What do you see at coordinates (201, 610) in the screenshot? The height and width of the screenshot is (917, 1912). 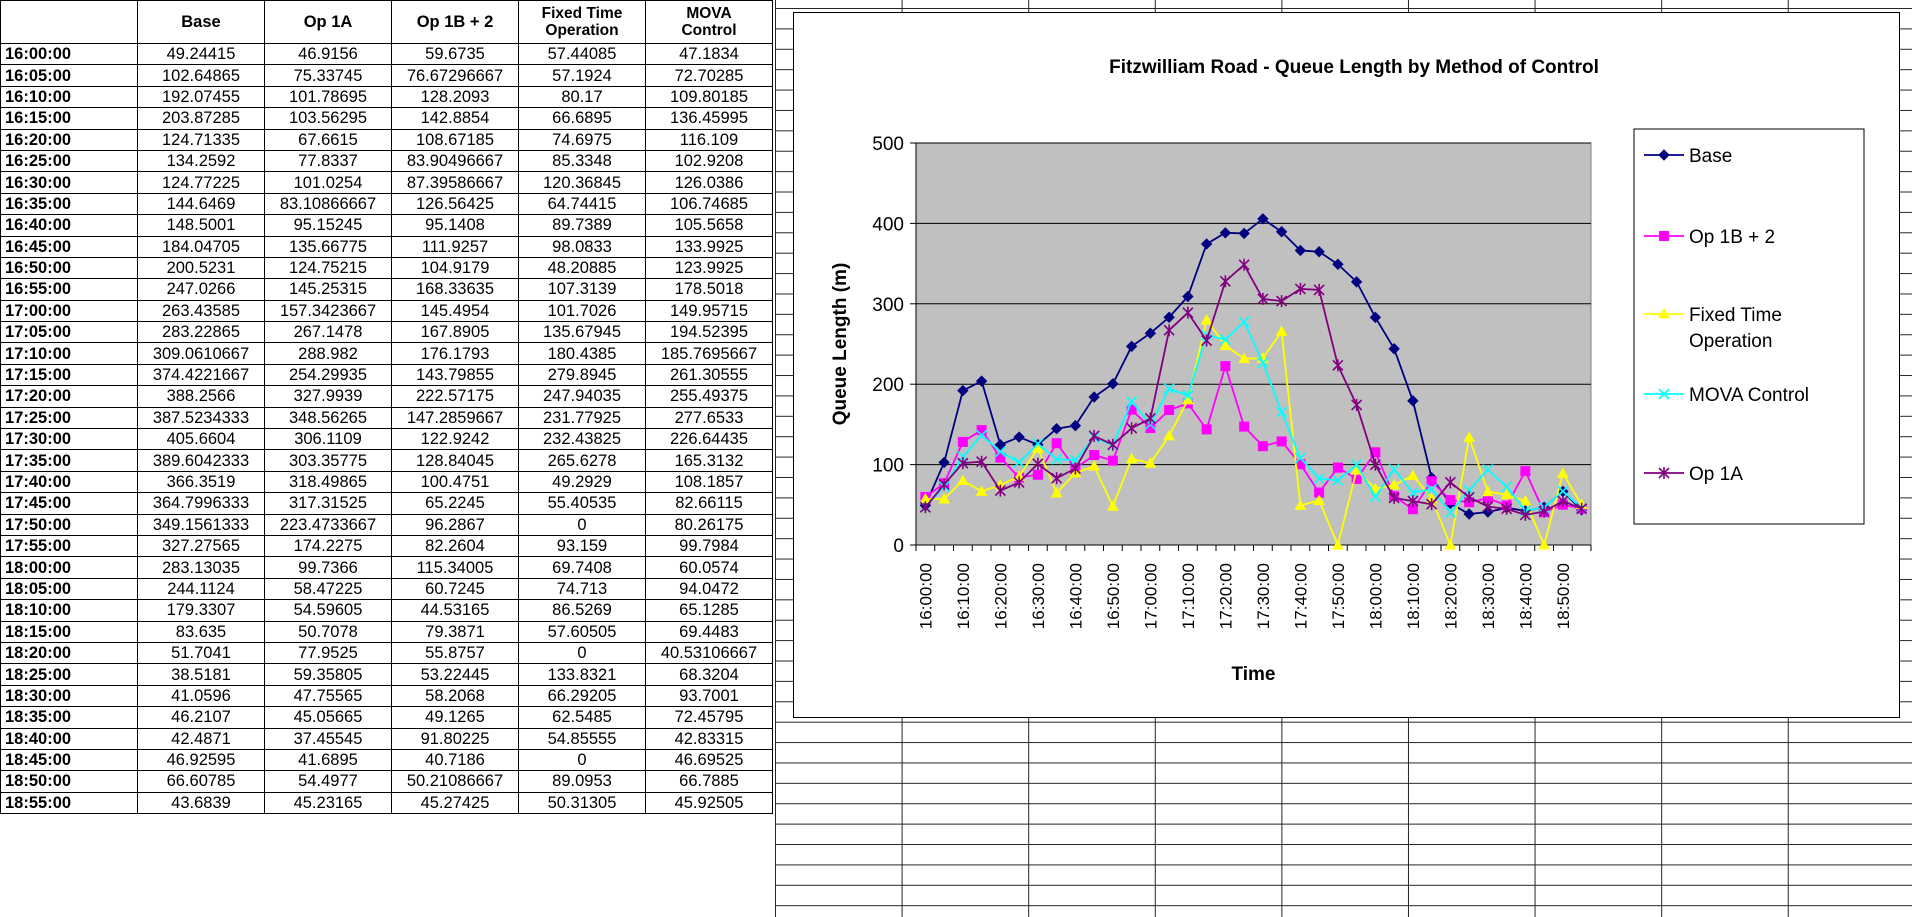 I see `value-cell: 179.3307` at bounding box center [201, 610].